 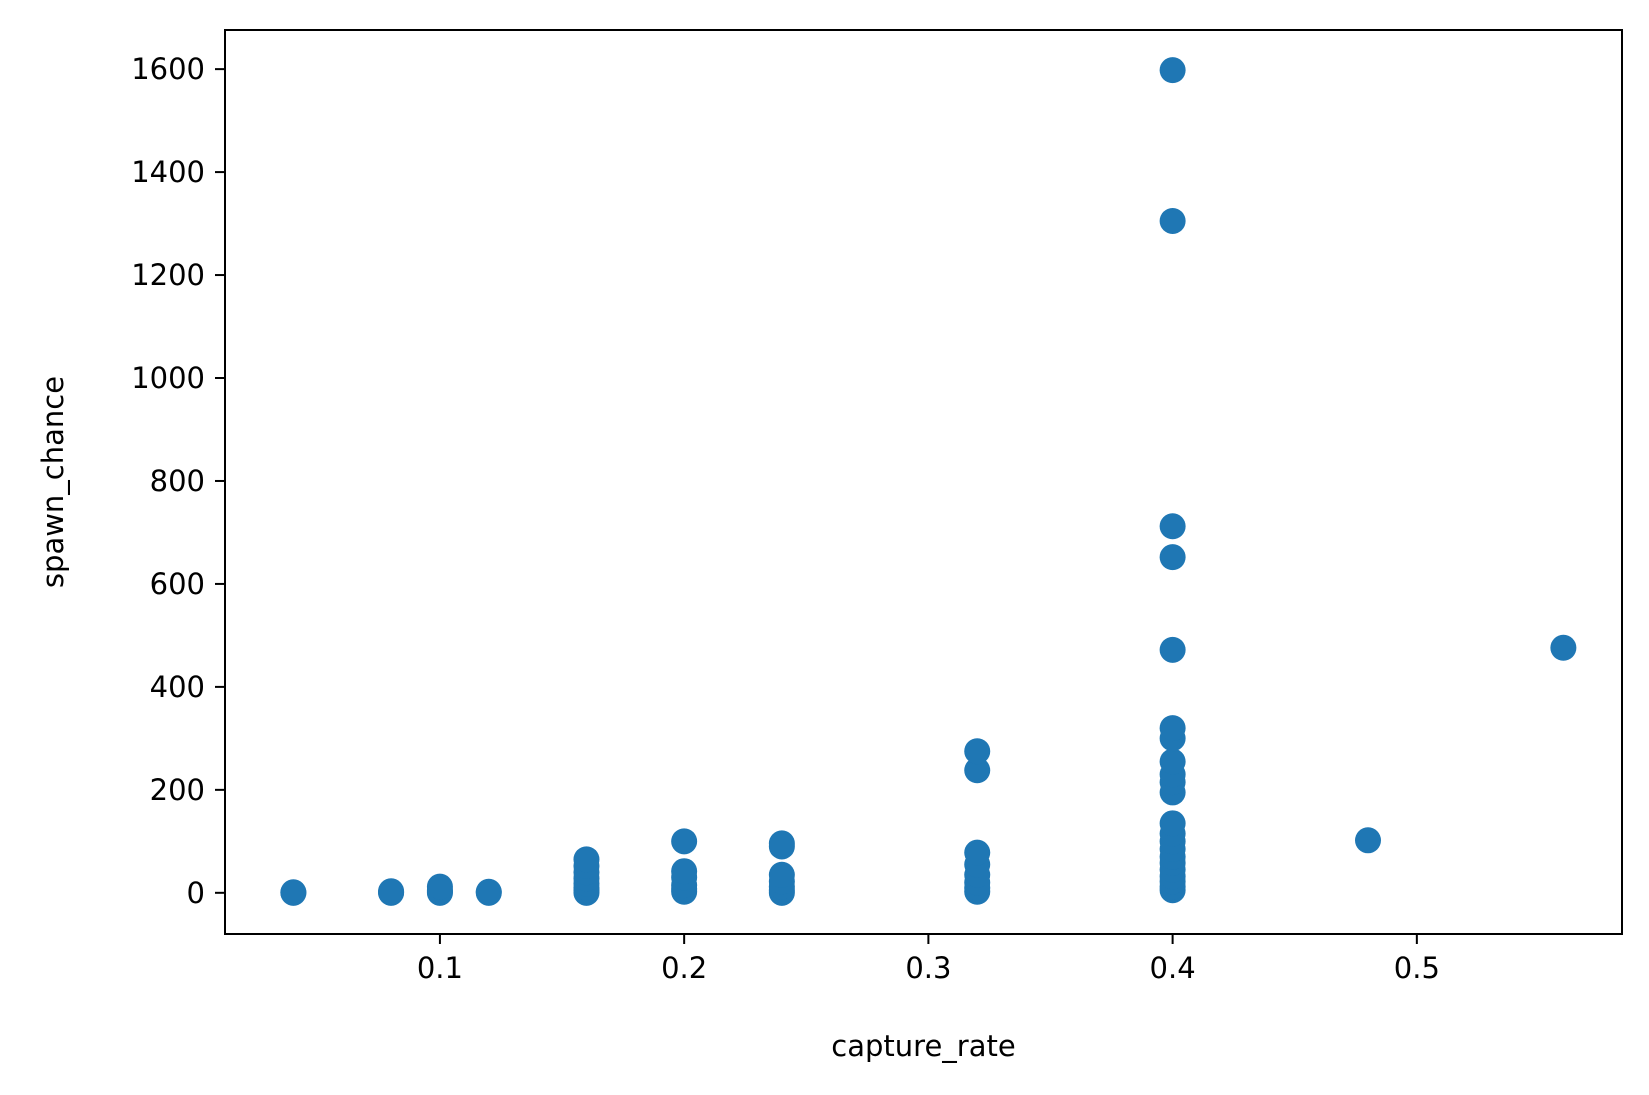 I want to click on y-tick-label: 600, so click(x=177, y=584).